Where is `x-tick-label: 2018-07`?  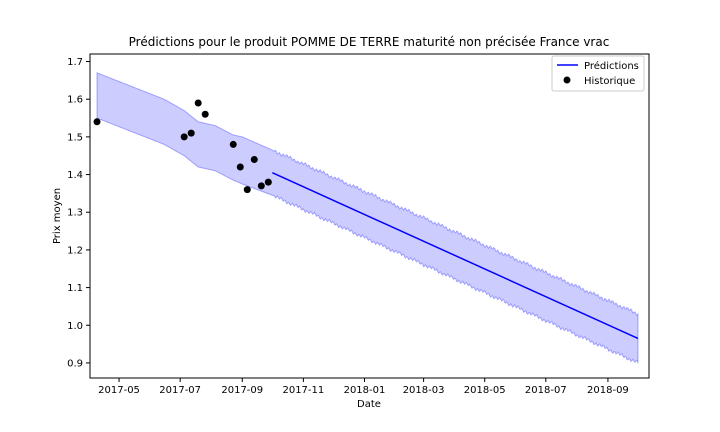 x-tick-label: 2018-07 is located at coordinates (546, 390).